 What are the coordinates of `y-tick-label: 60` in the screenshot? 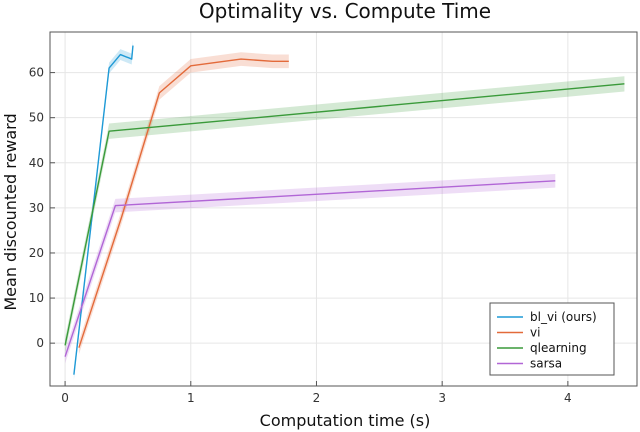 It's located at (36, 73).